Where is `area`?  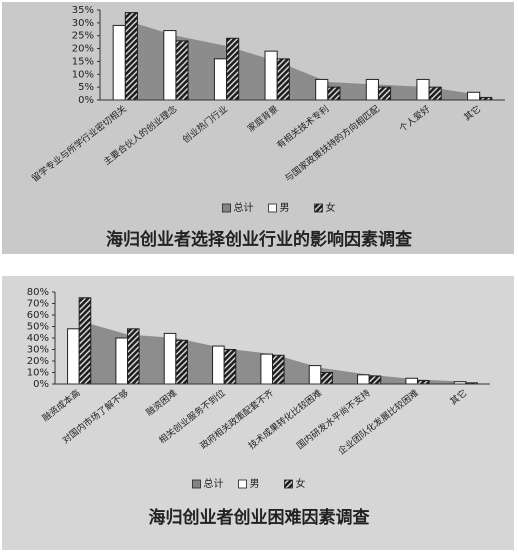
area is located at coordinates (302, 60).